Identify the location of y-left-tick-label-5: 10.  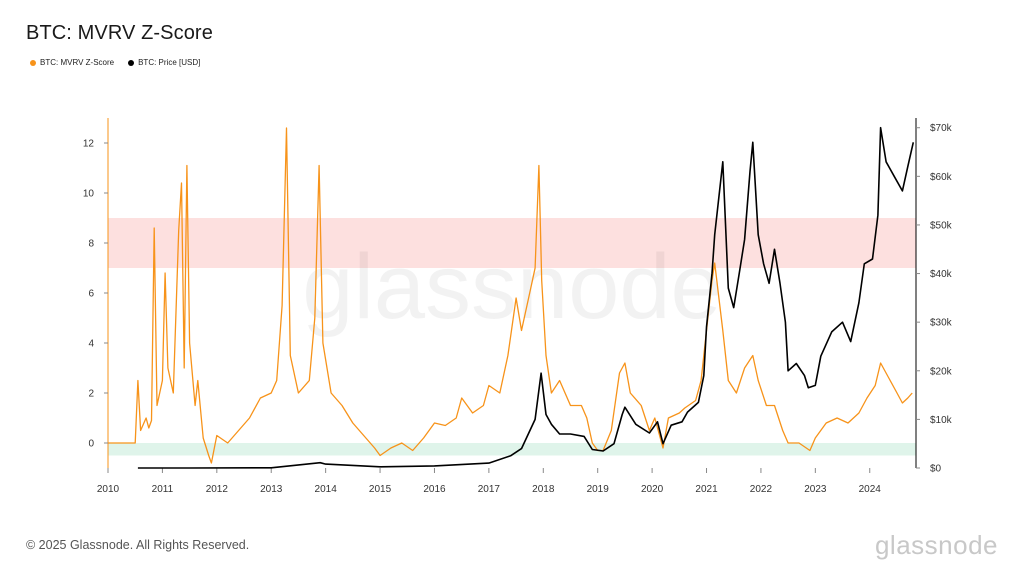
(89, 194).